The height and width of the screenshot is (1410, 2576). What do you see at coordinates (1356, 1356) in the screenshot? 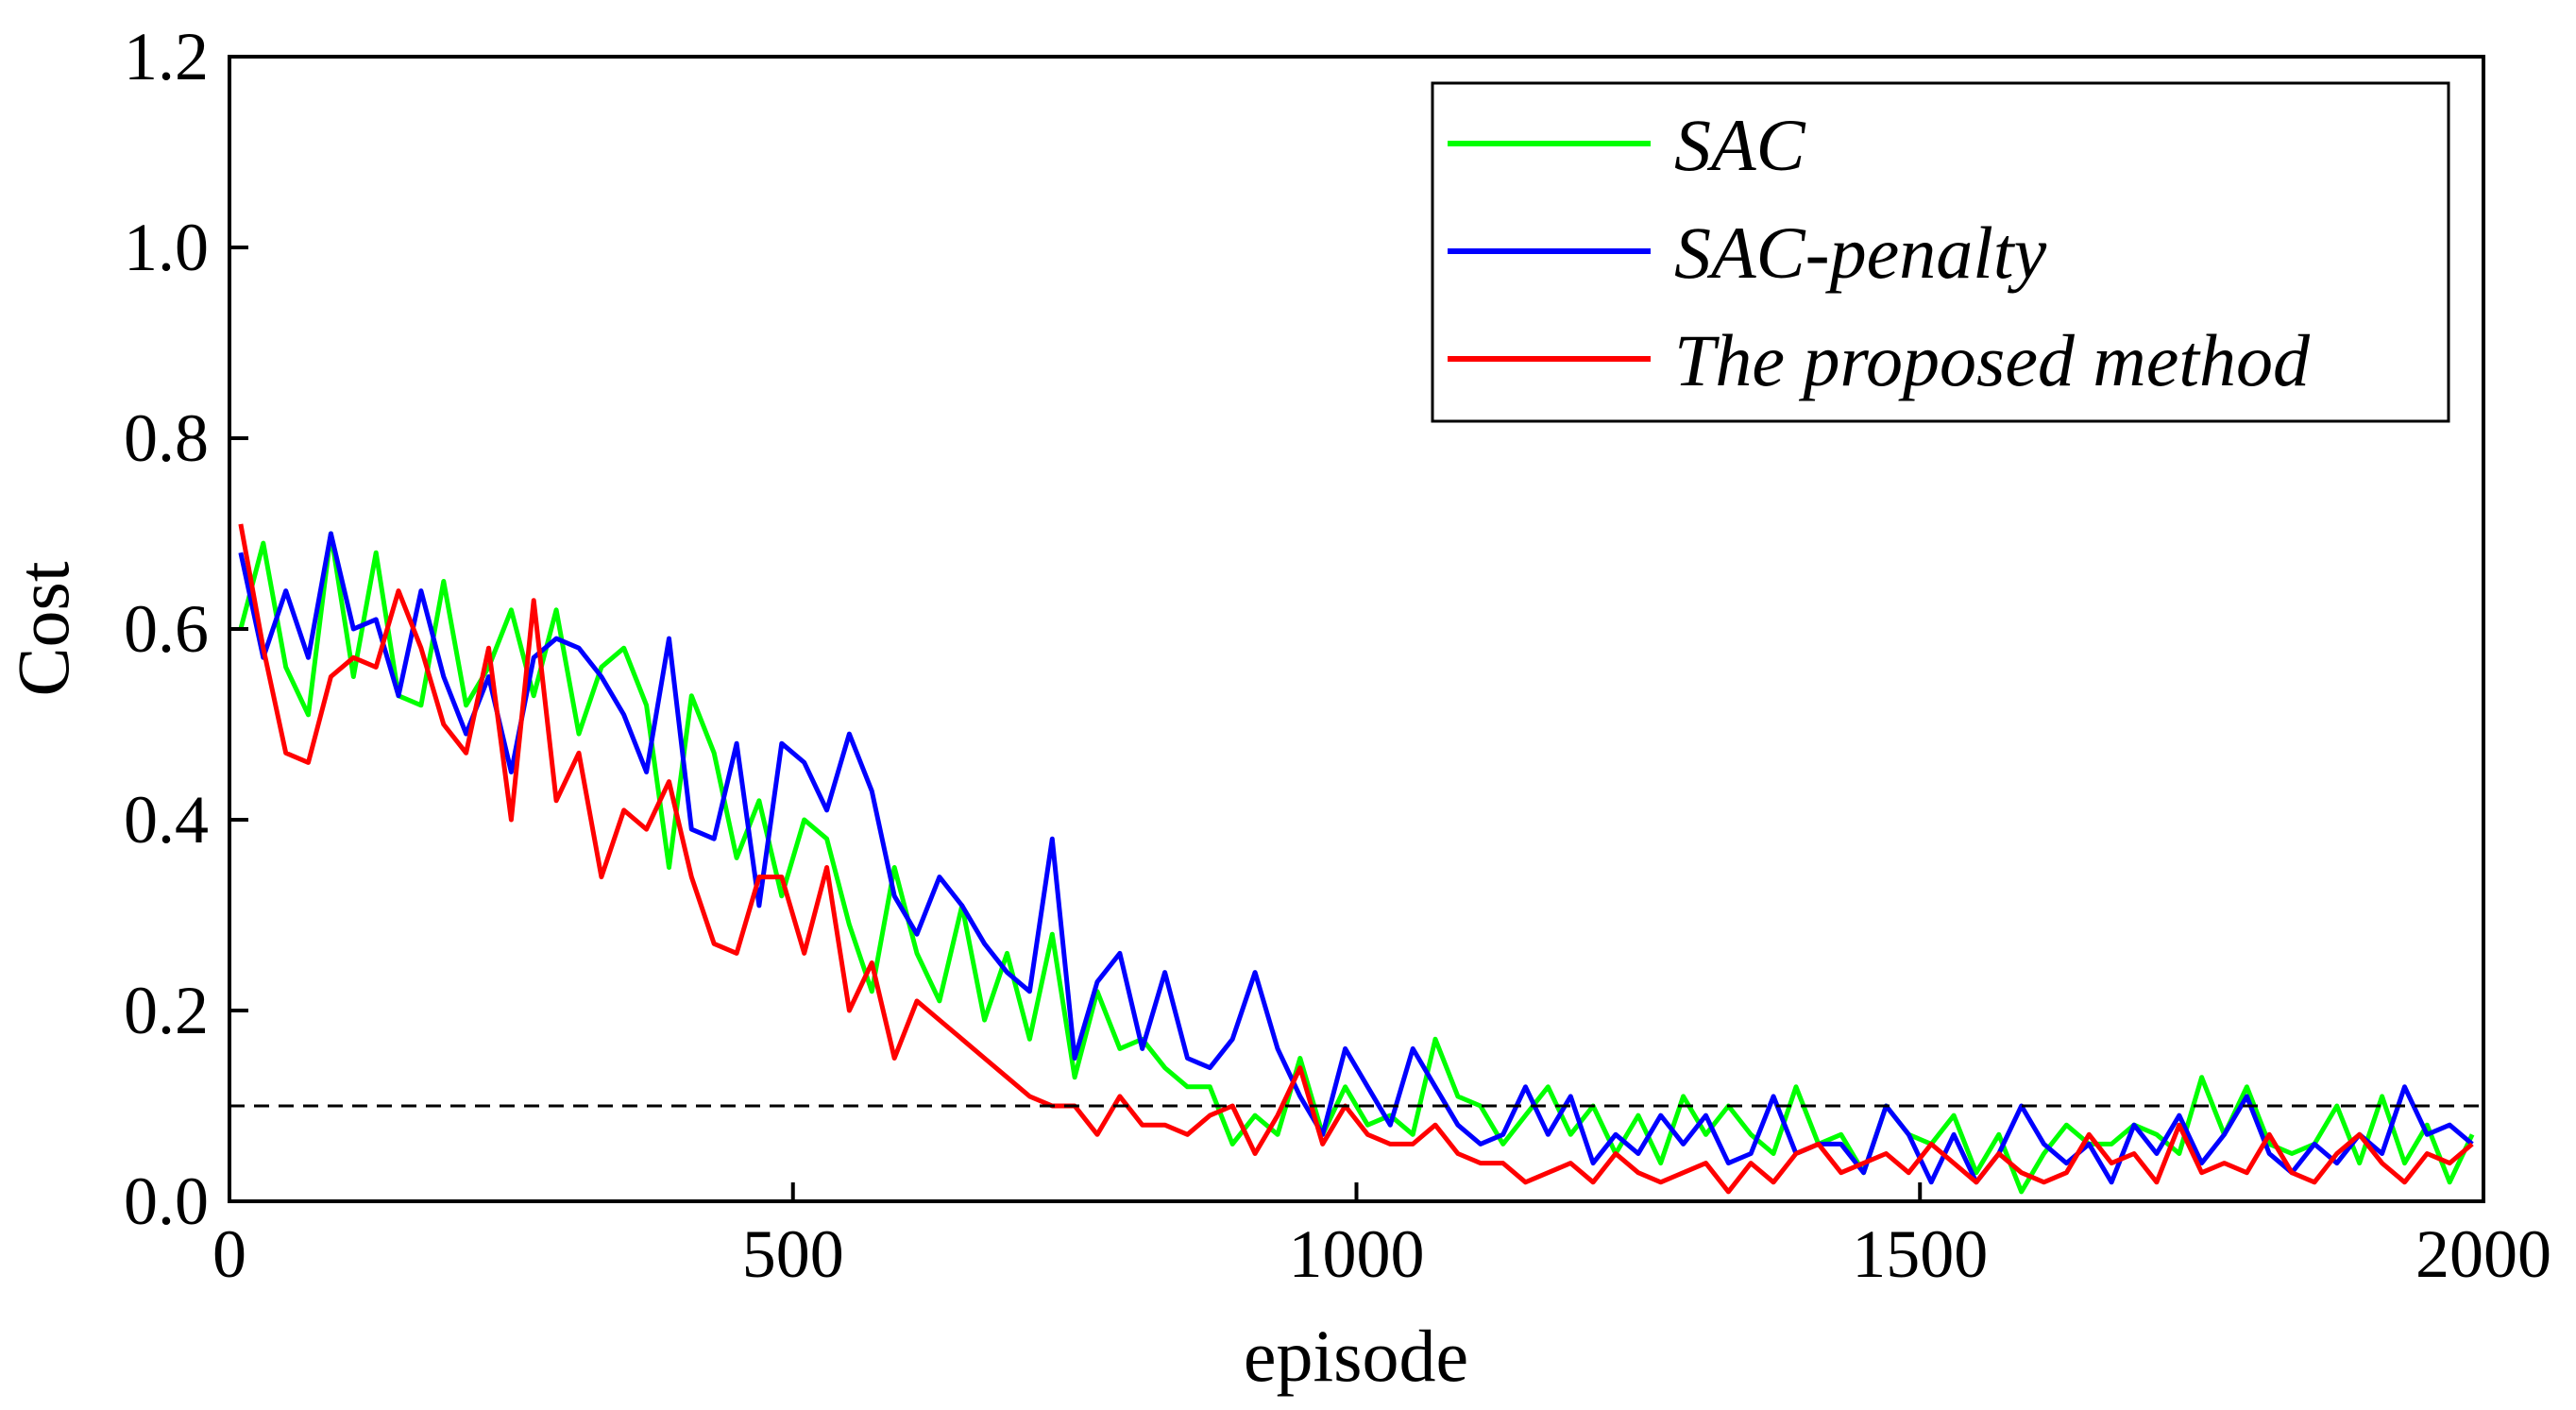
I see `x-axis-title: episode` at bounding box center [1356, 1356].